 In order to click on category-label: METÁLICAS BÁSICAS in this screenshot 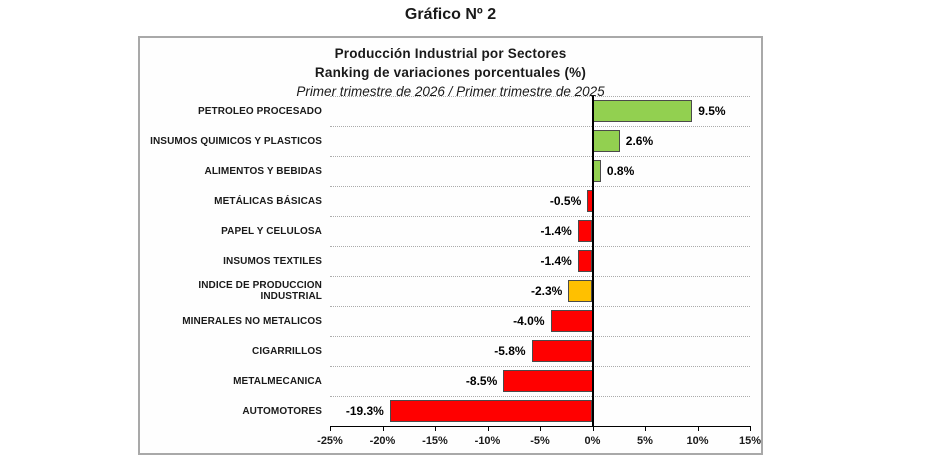, I will do `click(268, 201)`.